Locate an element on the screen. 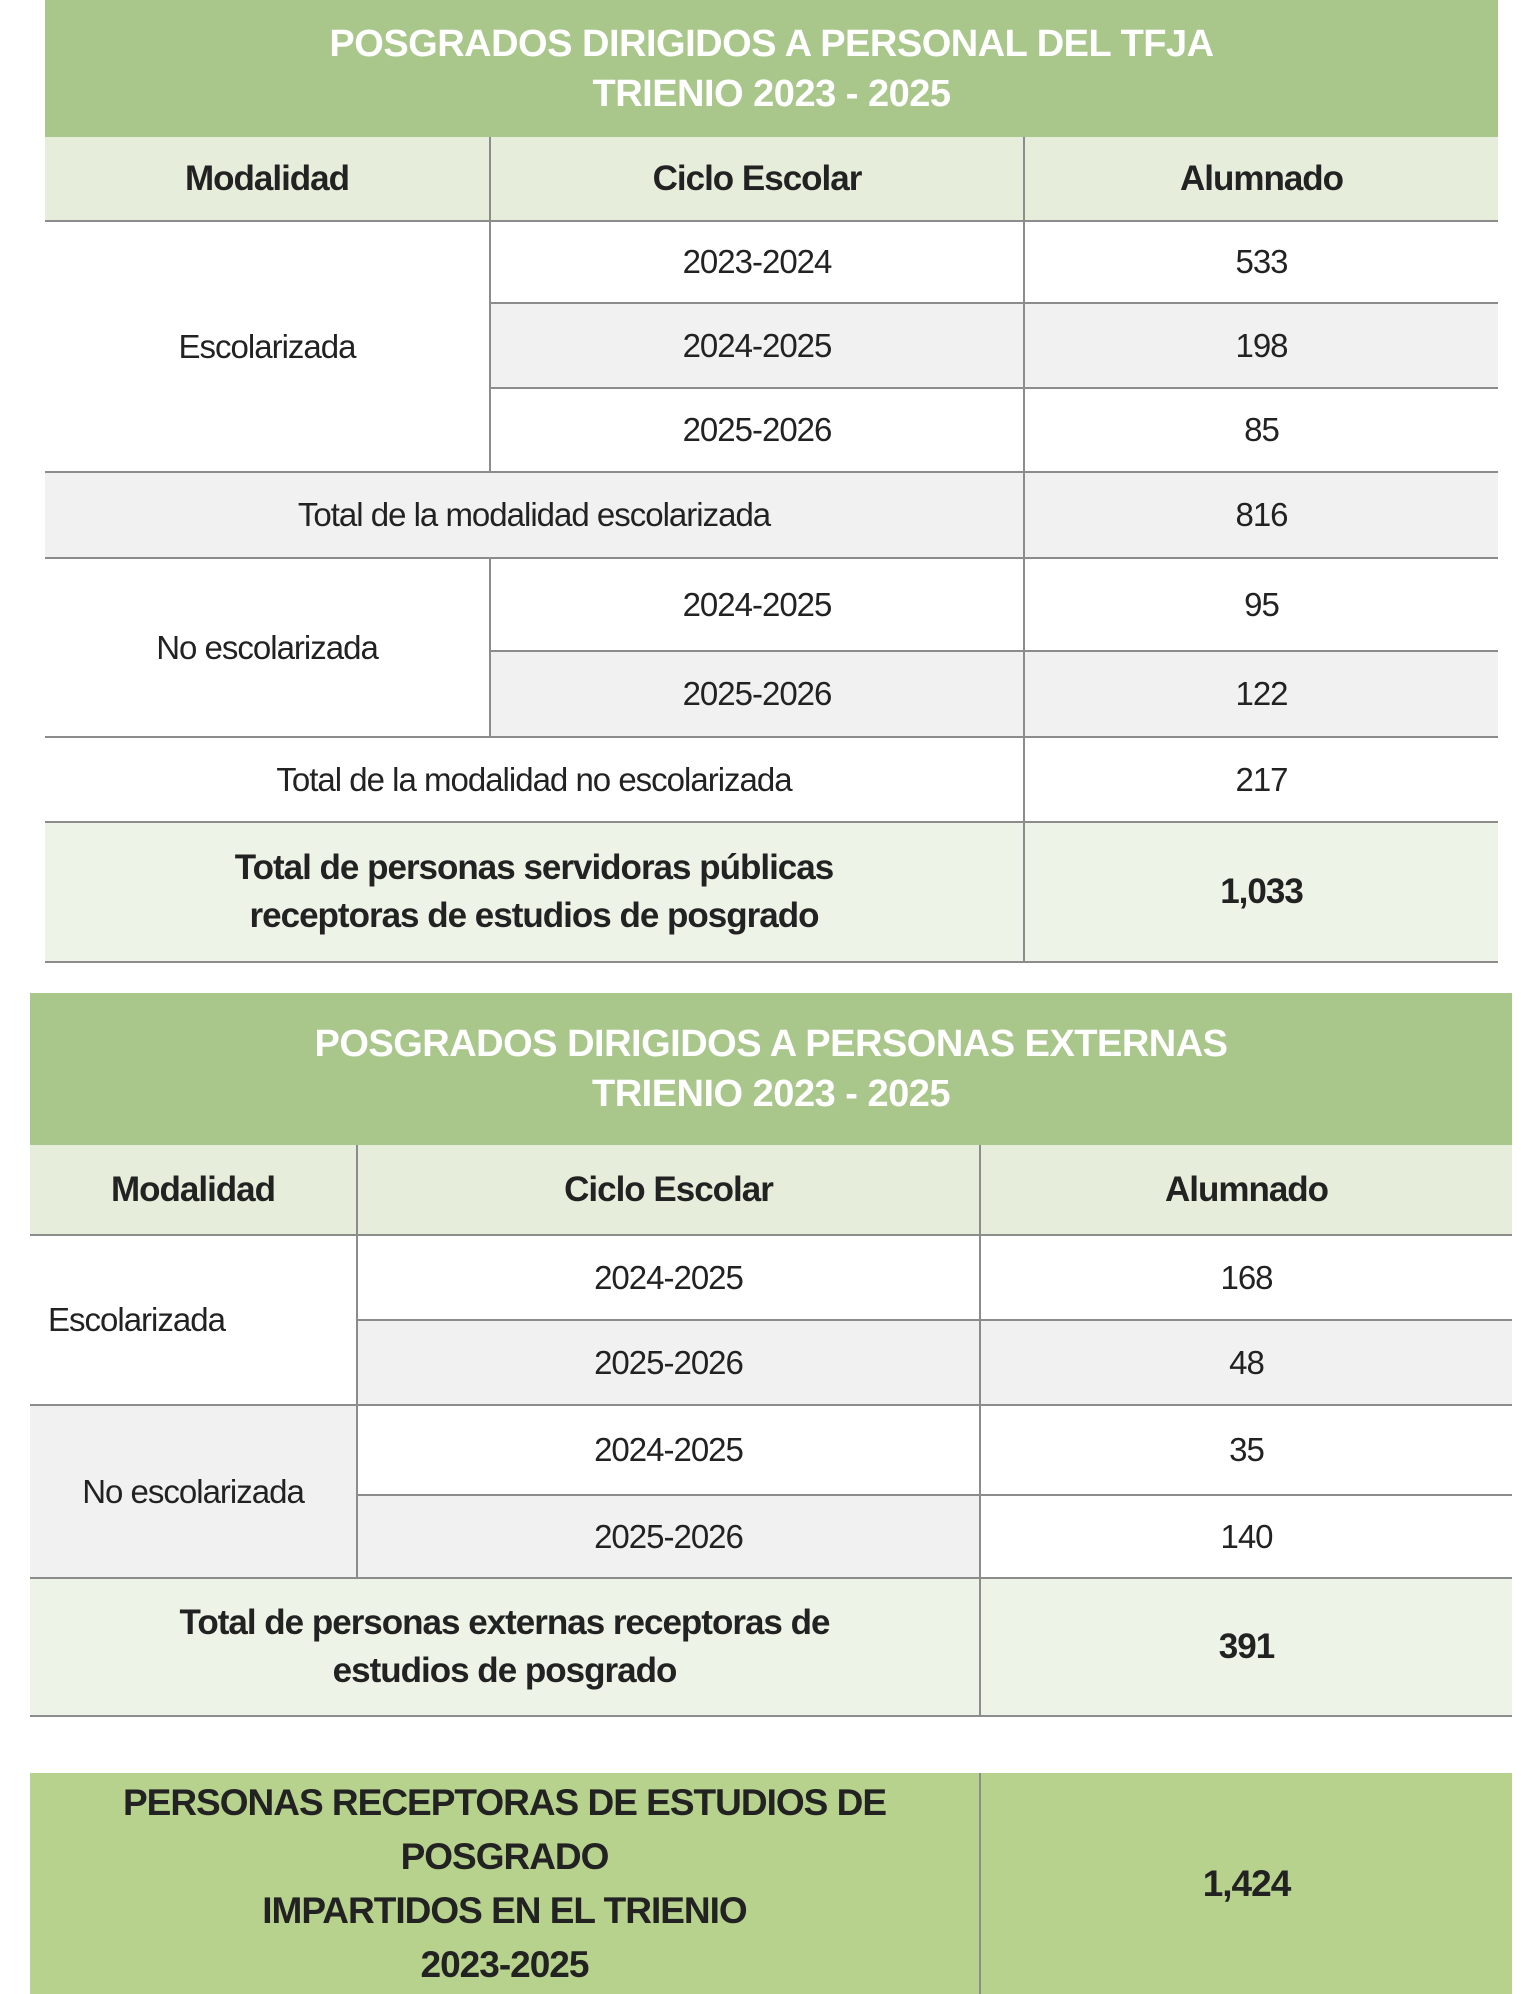  table-row: 2025-2026 85 is located at coordinates (772, 430).